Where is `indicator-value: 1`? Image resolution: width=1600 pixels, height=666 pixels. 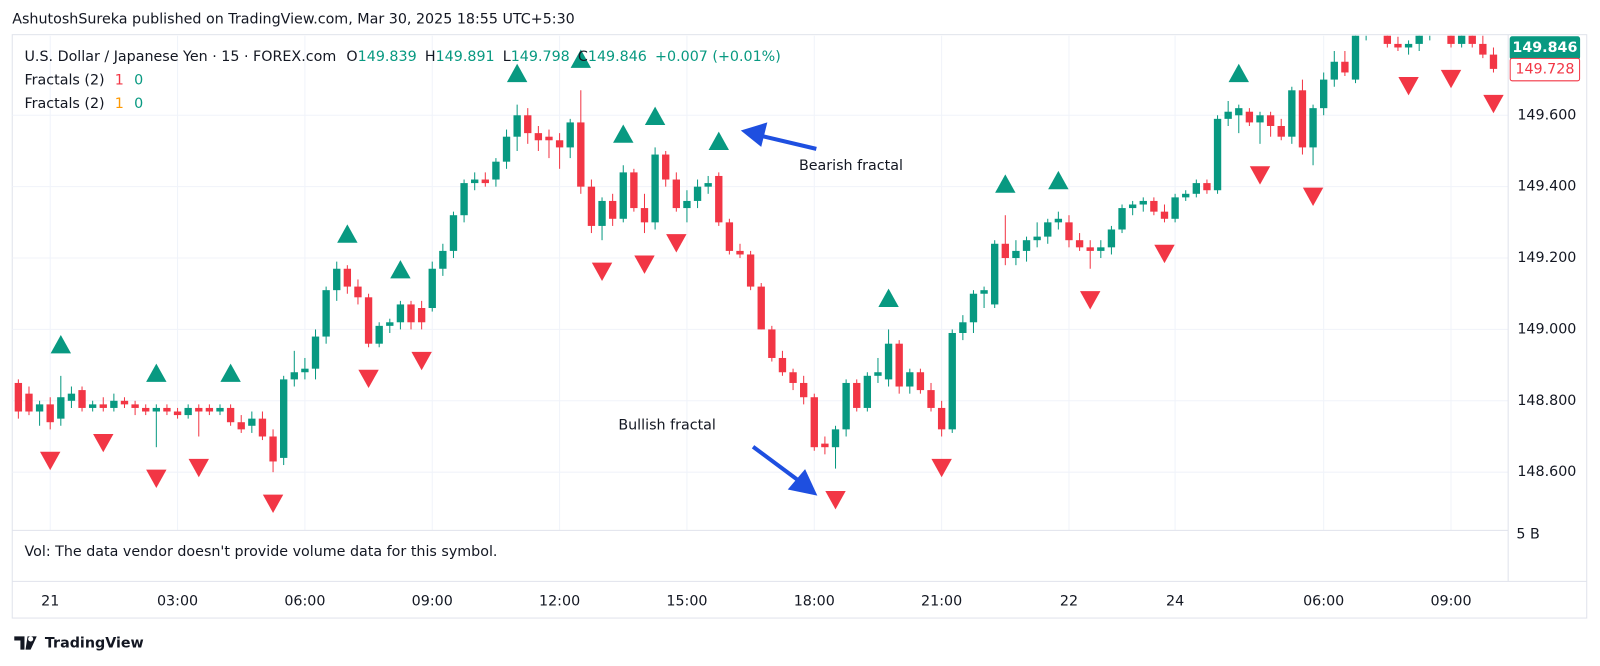
indicator-value: 1 is located at coordinates (119, 104).